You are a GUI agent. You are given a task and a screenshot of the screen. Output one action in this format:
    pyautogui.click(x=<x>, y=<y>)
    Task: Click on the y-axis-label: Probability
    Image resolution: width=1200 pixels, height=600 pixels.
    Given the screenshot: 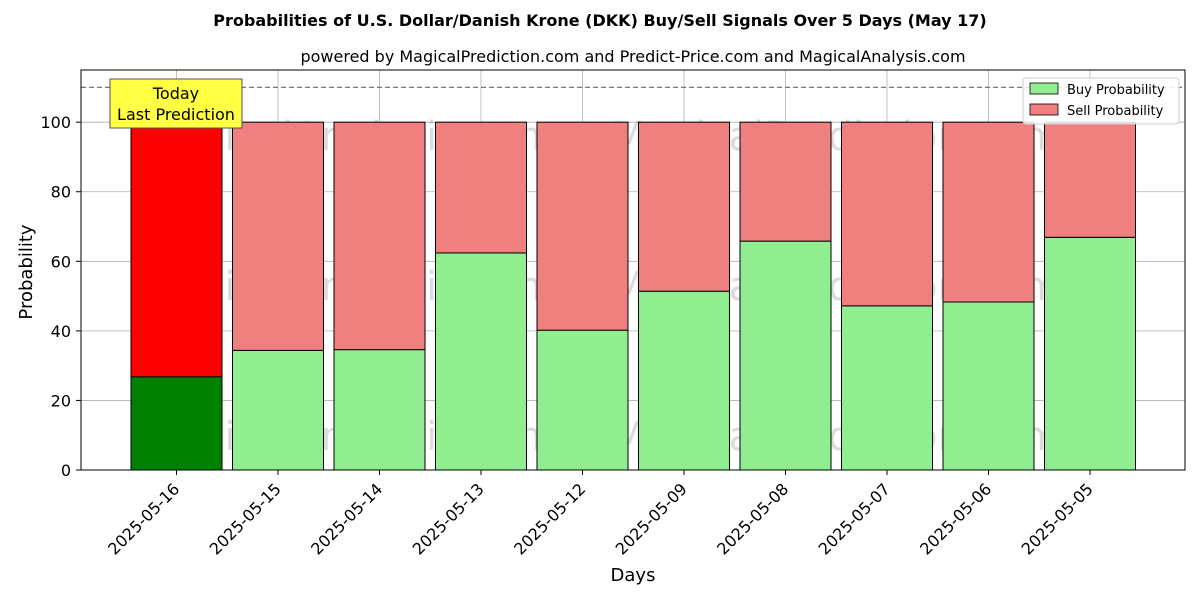 What is the action you would take?
    pyautogui.click(x=26, y=271)
    